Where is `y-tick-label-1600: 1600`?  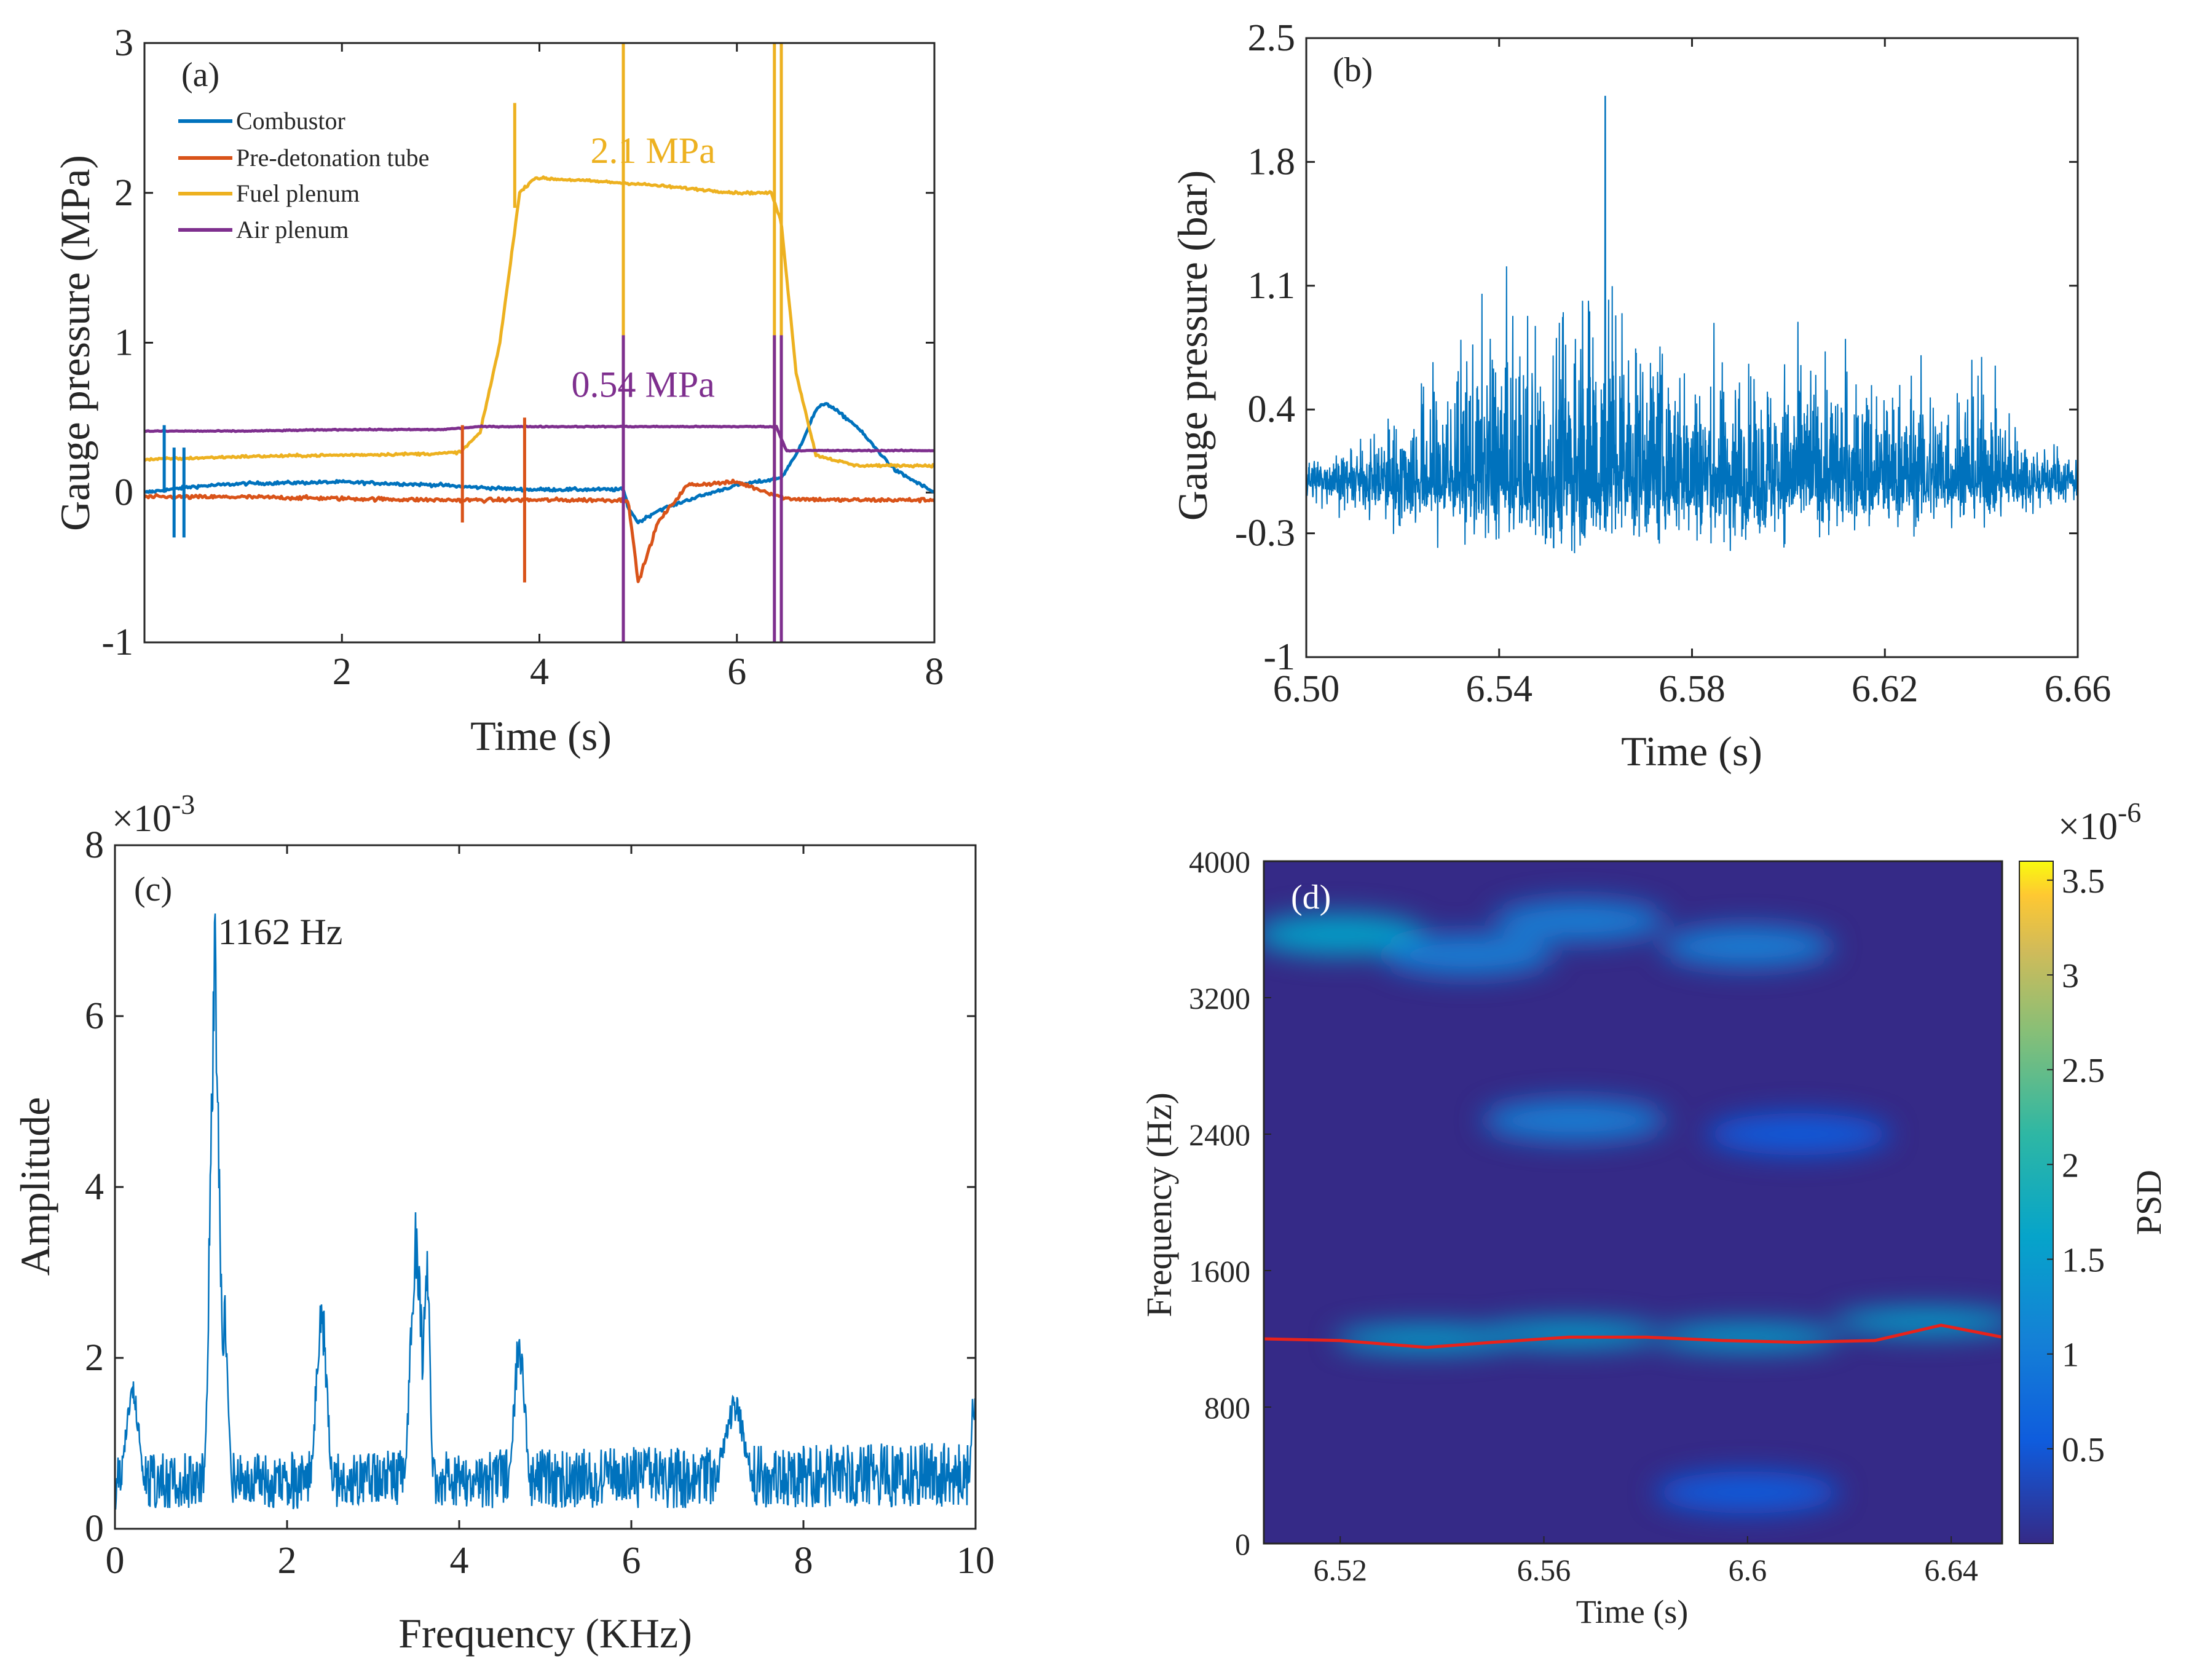 y-tick-label-1600: 1600 is located at coordinates (1219, 1271).